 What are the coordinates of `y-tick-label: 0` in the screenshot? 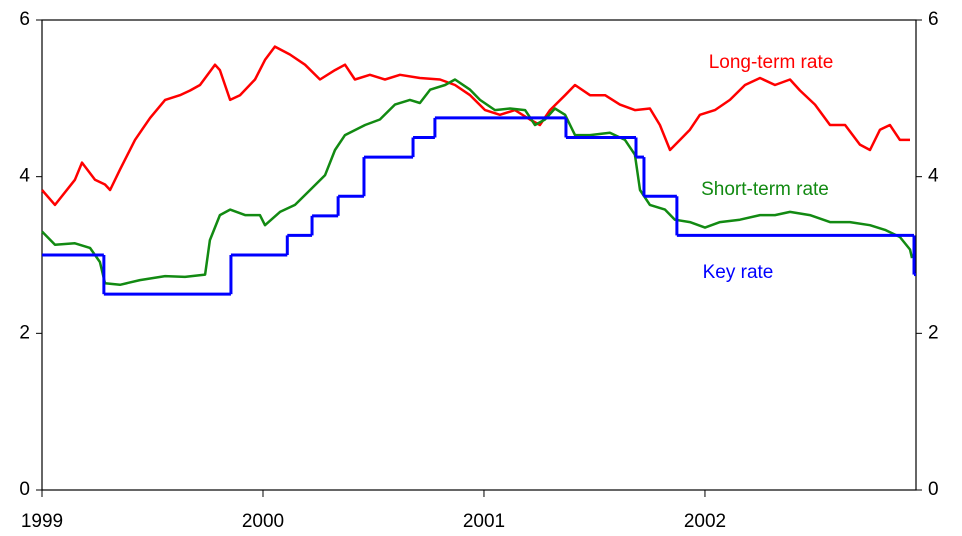 It's located at (24, 489).